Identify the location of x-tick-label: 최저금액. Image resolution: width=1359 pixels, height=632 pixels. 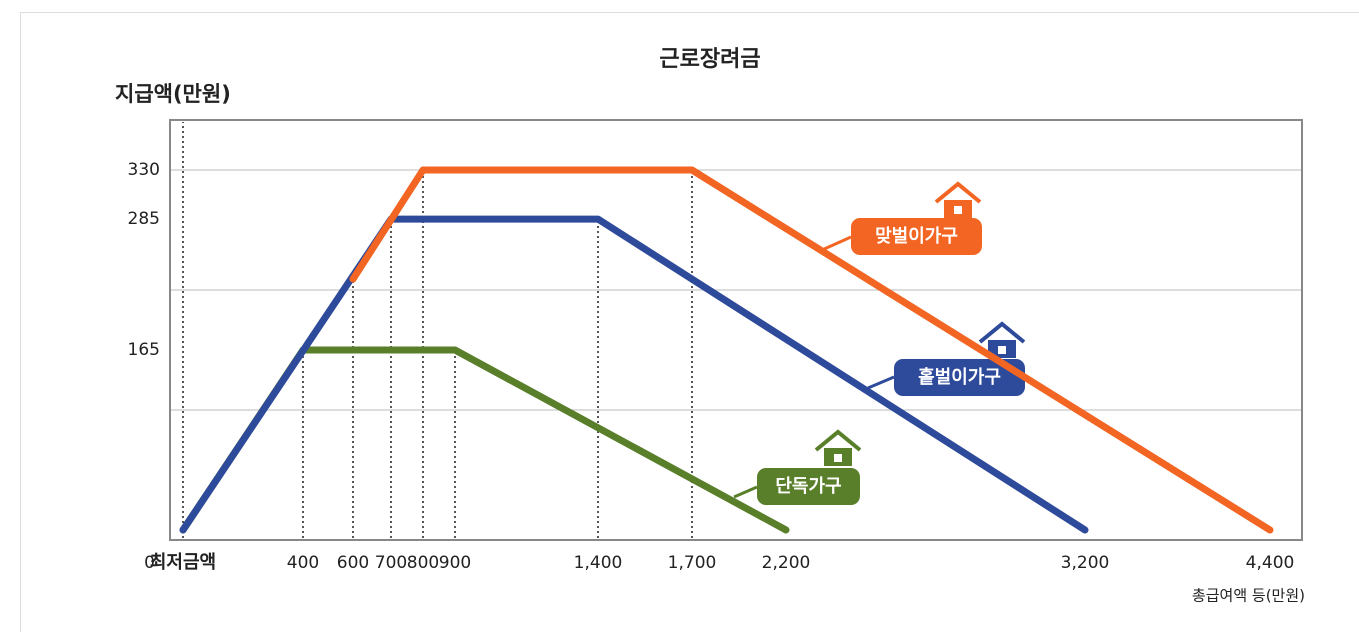
(183, 562).